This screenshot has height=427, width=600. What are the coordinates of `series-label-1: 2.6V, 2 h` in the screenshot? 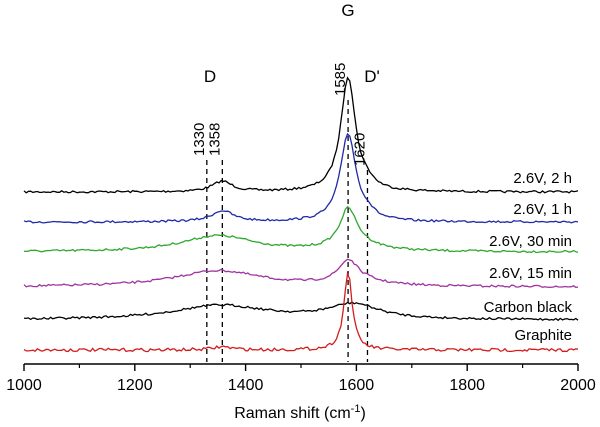 It's located at (542, 178).